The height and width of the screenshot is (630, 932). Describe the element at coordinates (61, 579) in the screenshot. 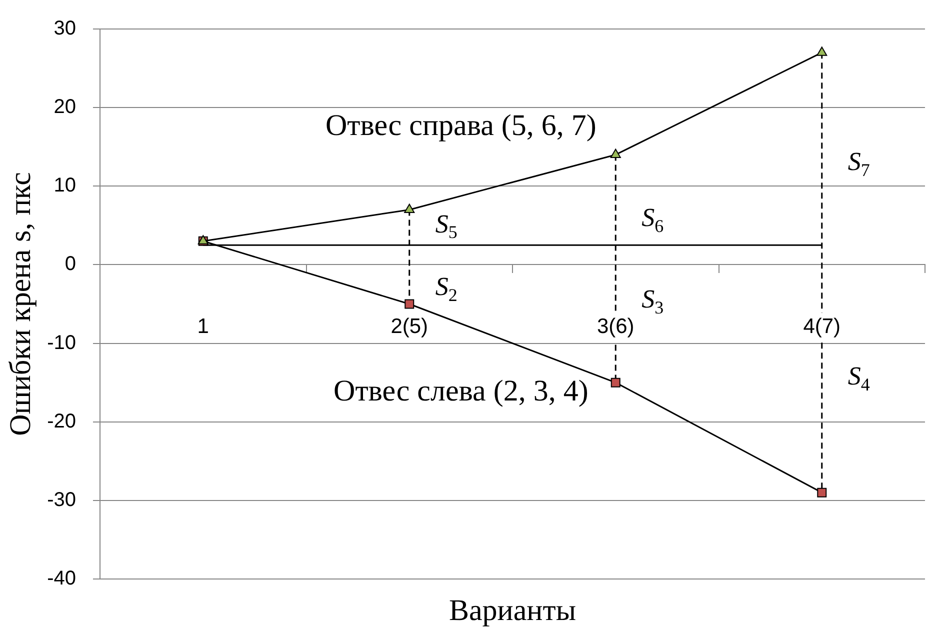

I see `y-tick-label: -40` at that location.